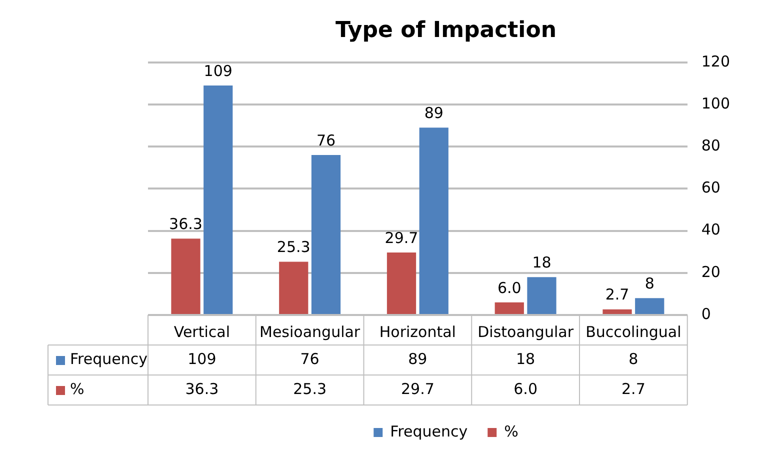 Image resolution: width=762 pixels, height=458 pixels. I want to click on chart-title: Type of Impaction, so click(446, 30).